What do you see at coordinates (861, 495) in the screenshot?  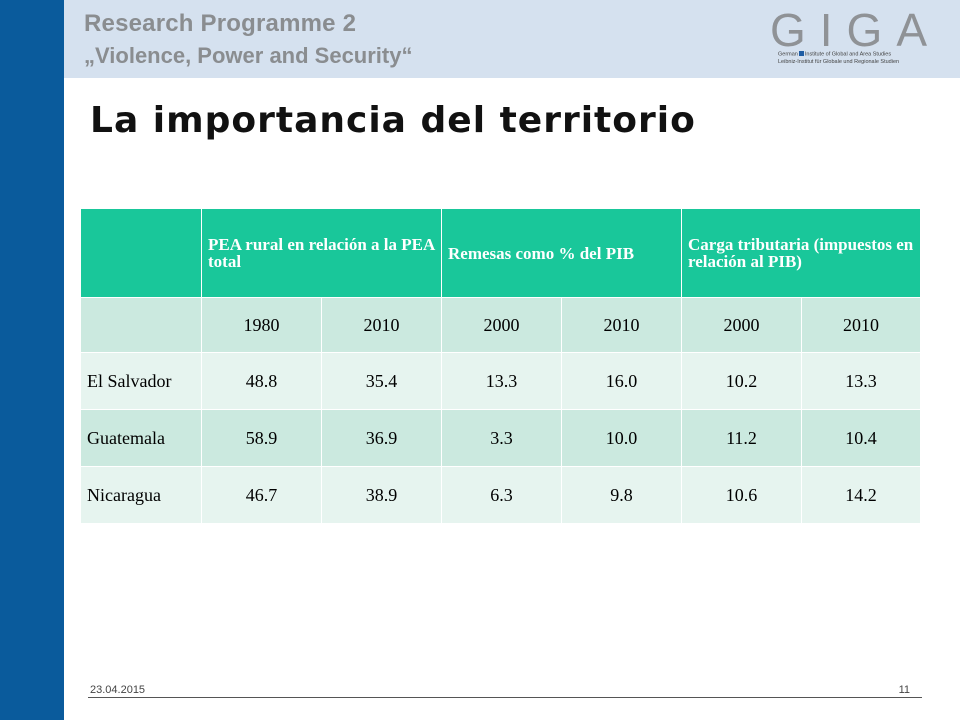 I see `value-cell: 14.2` at bounding box center [861, 495].